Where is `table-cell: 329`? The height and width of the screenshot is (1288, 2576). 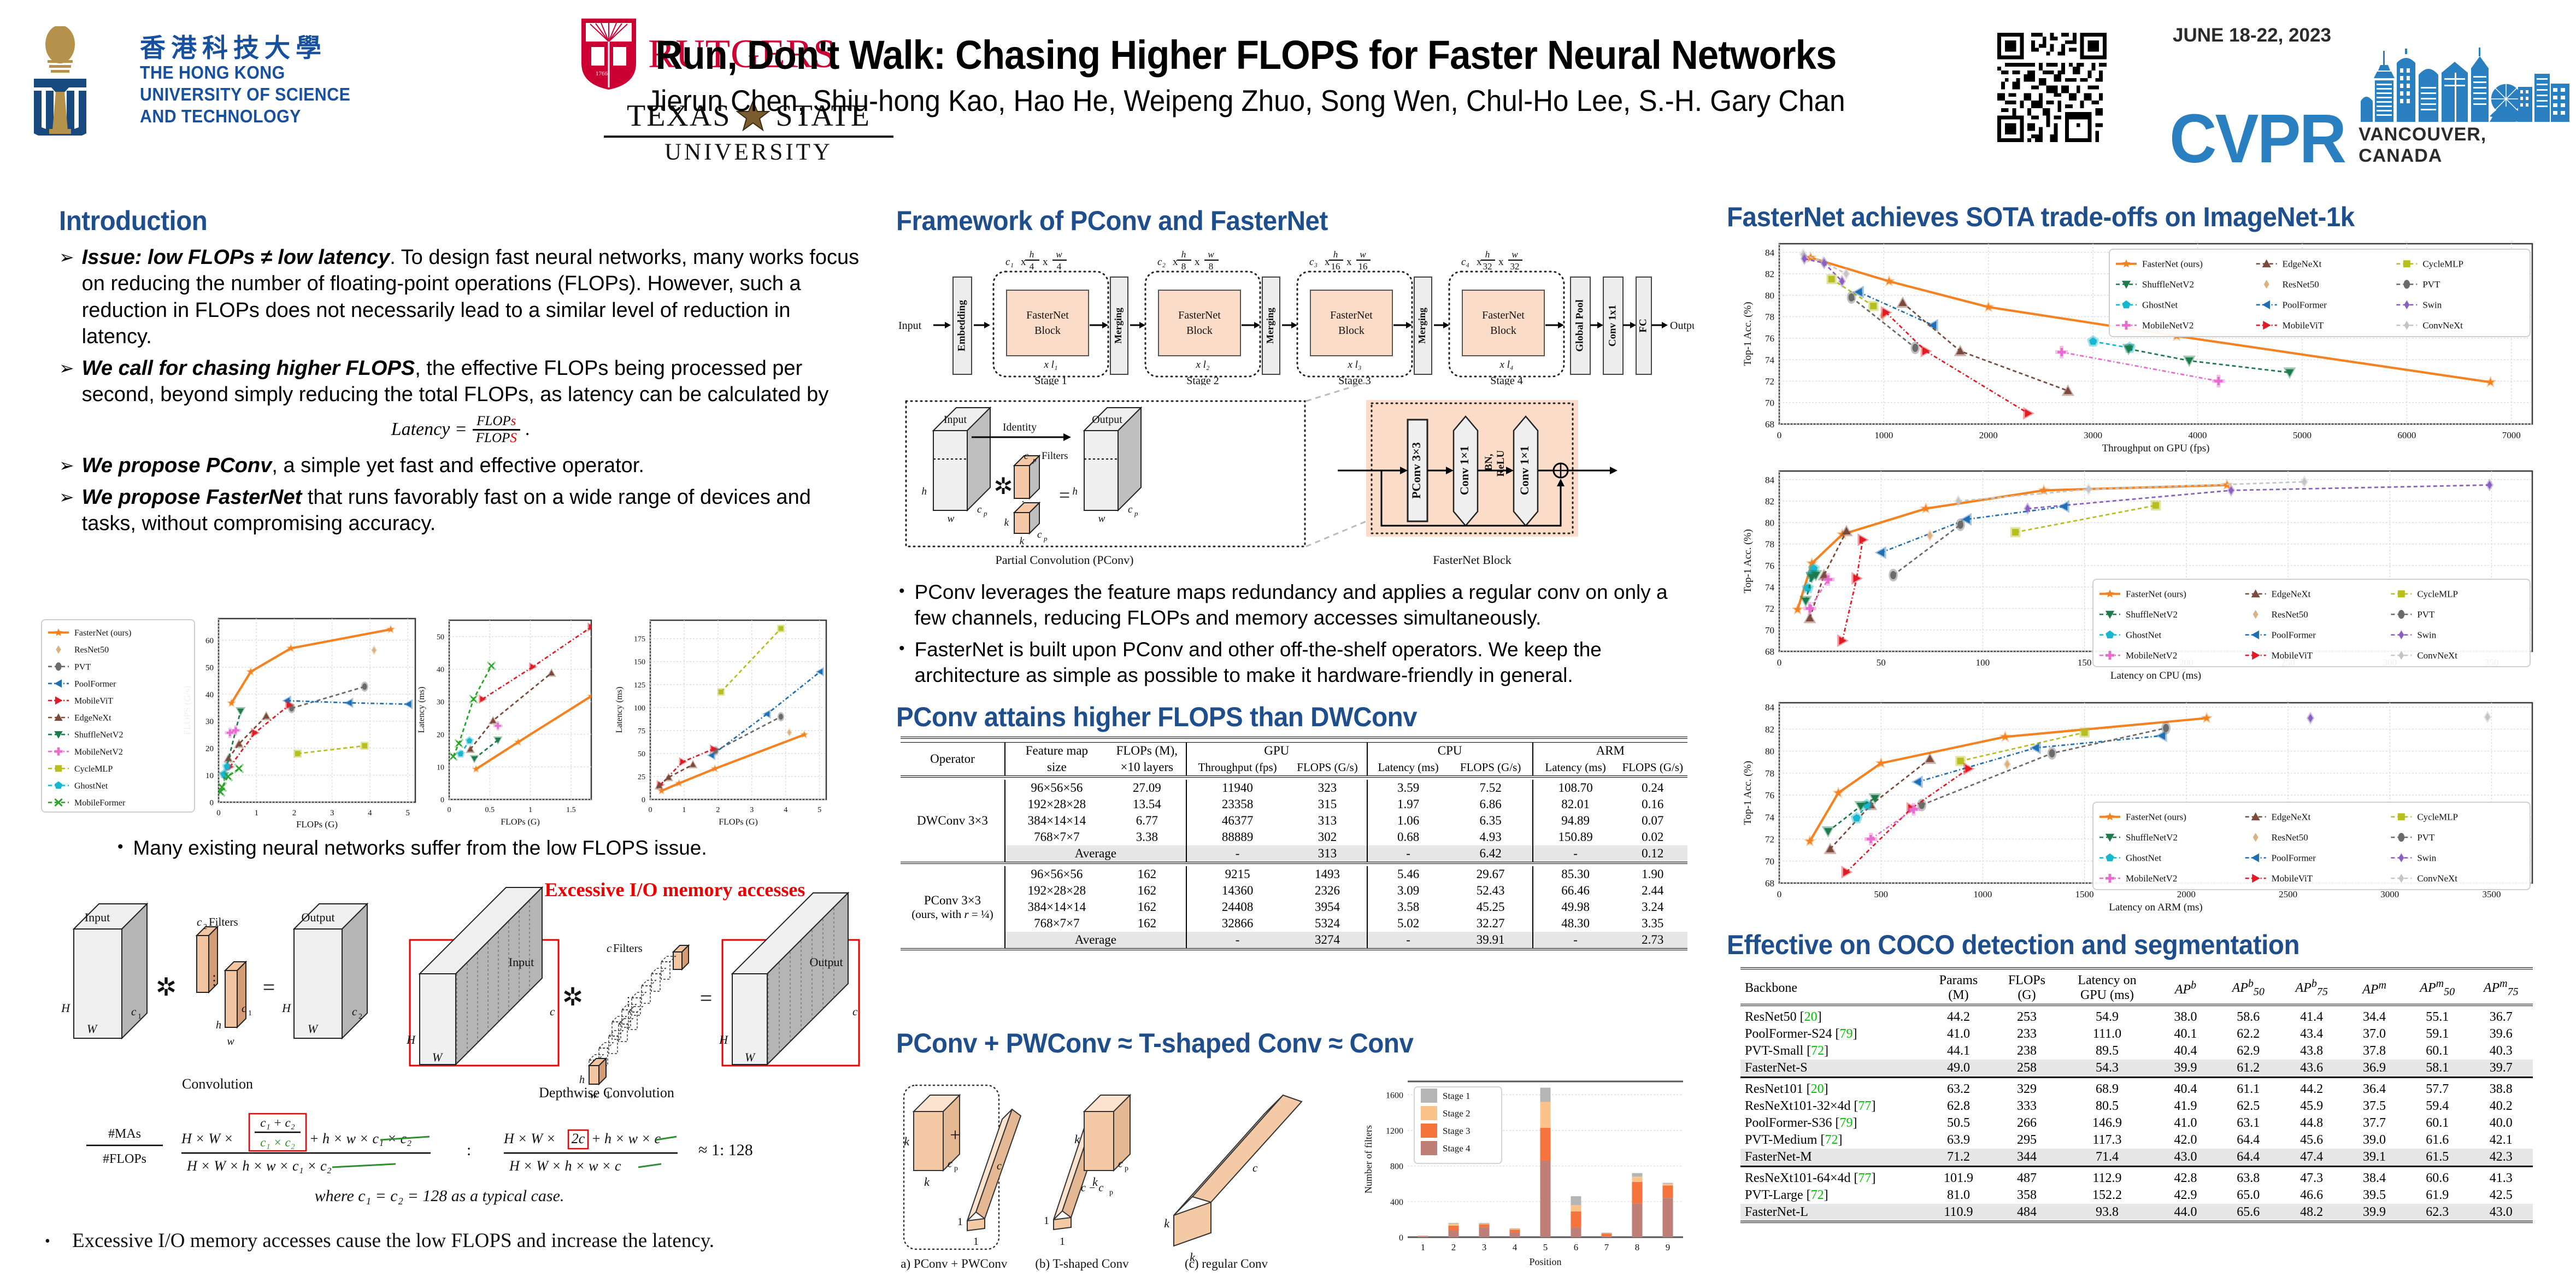 table-cell: 329 is located at coordinates (2027, 1089).